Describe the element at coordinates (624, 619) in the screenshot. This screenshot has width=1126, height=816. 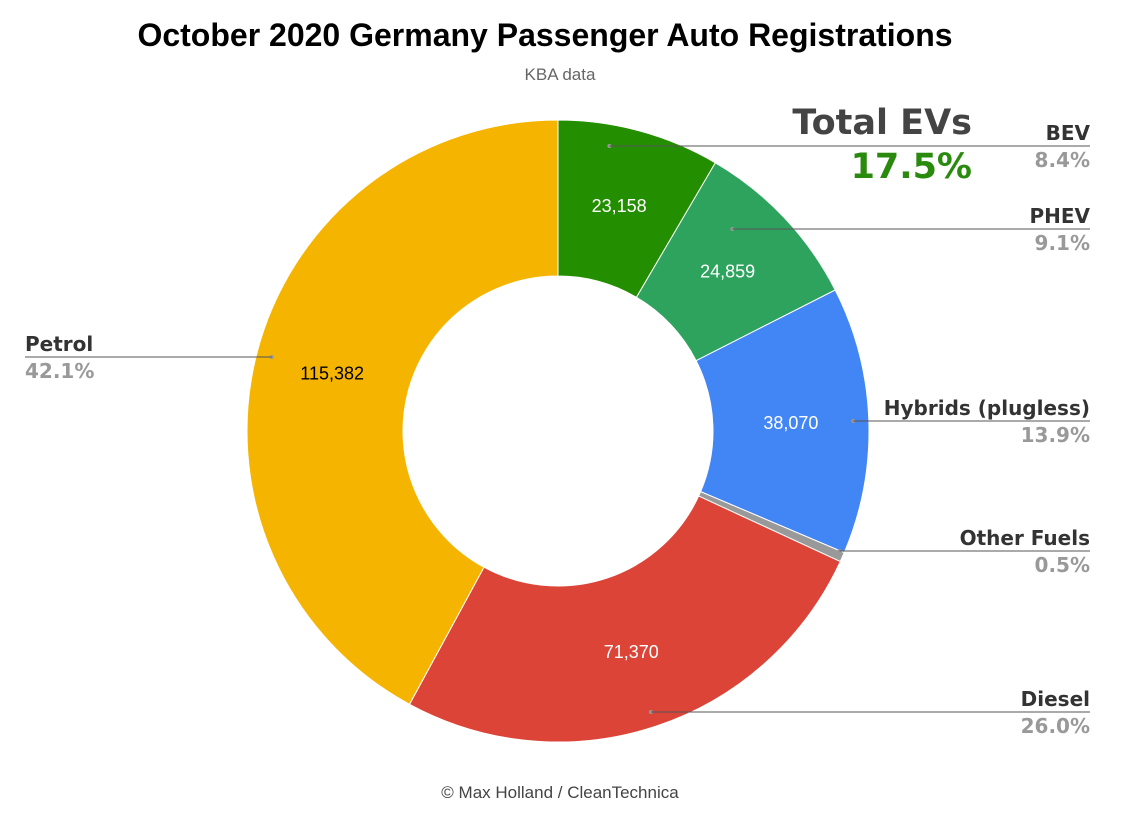
I see `slice-diesel` at that location.